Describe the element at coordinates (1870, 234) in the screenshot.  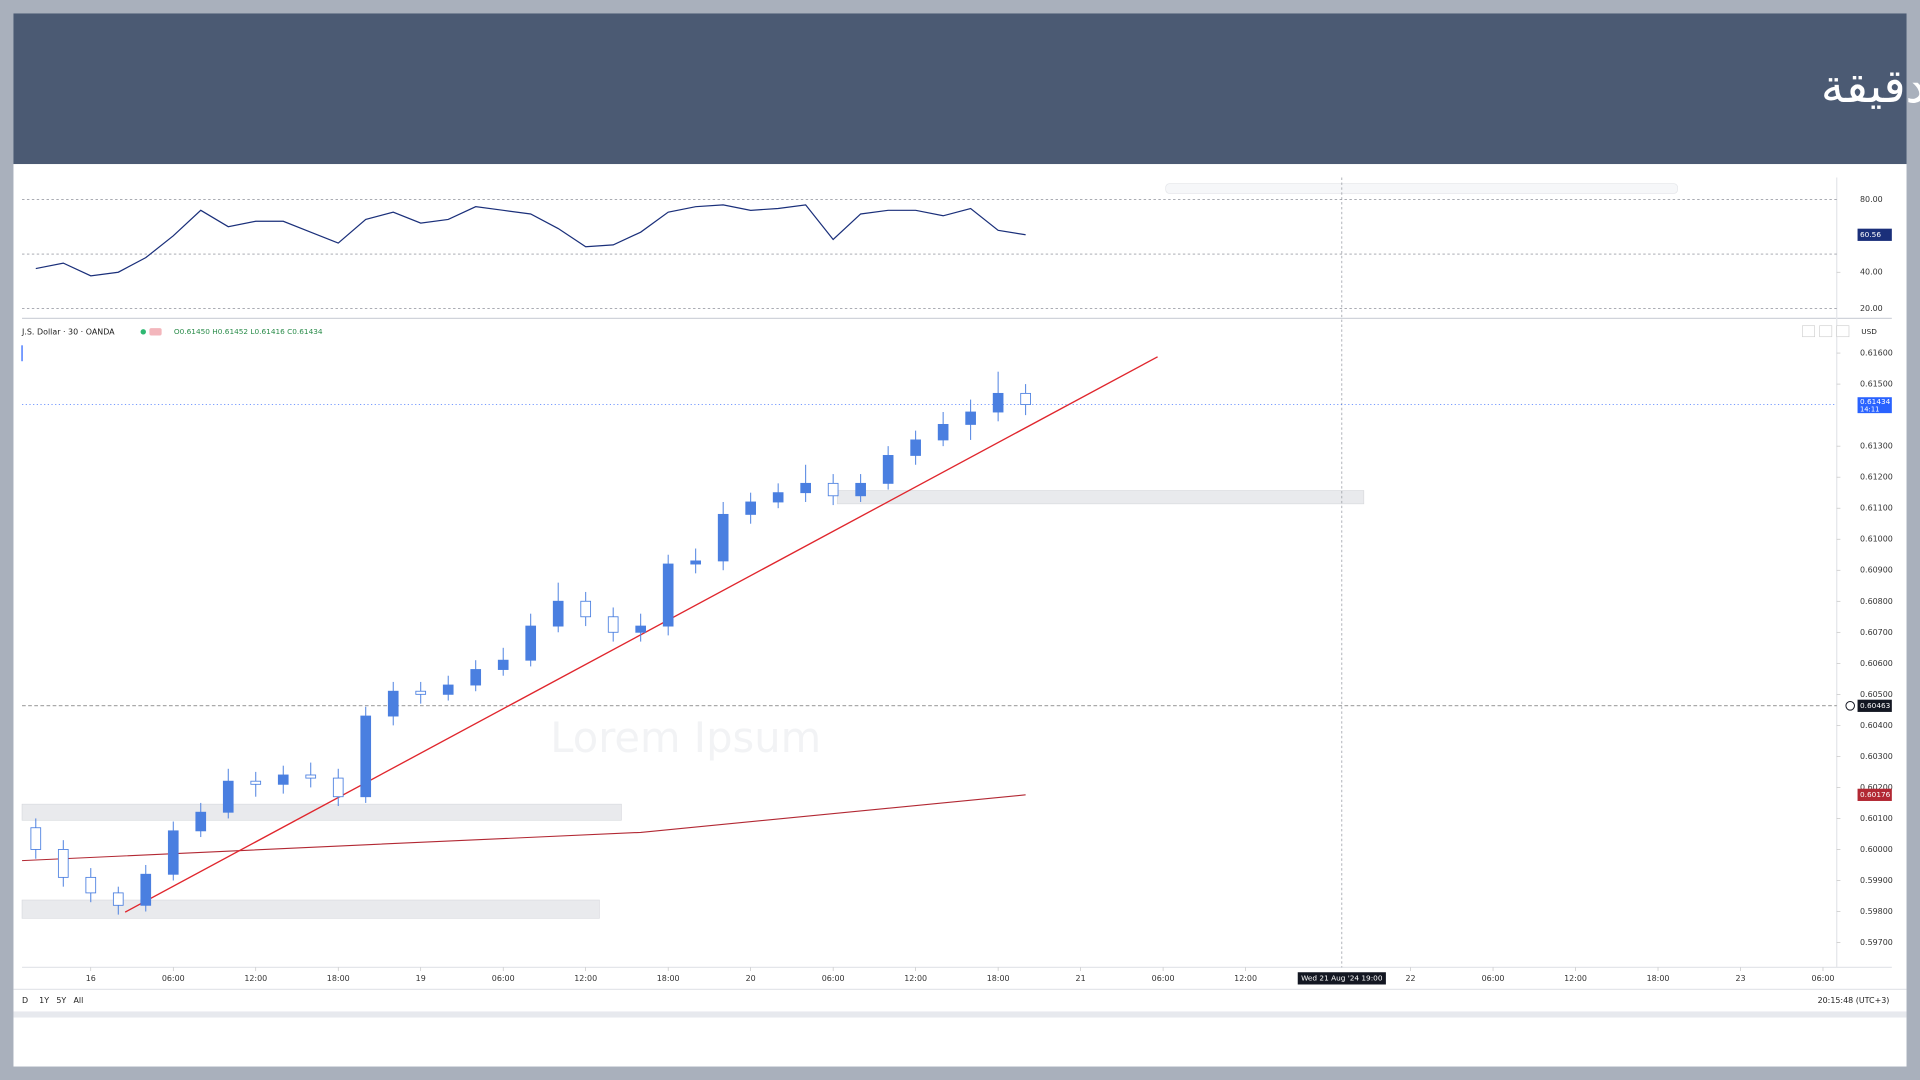
I see `rsi-value-label: 60.56` at that location.